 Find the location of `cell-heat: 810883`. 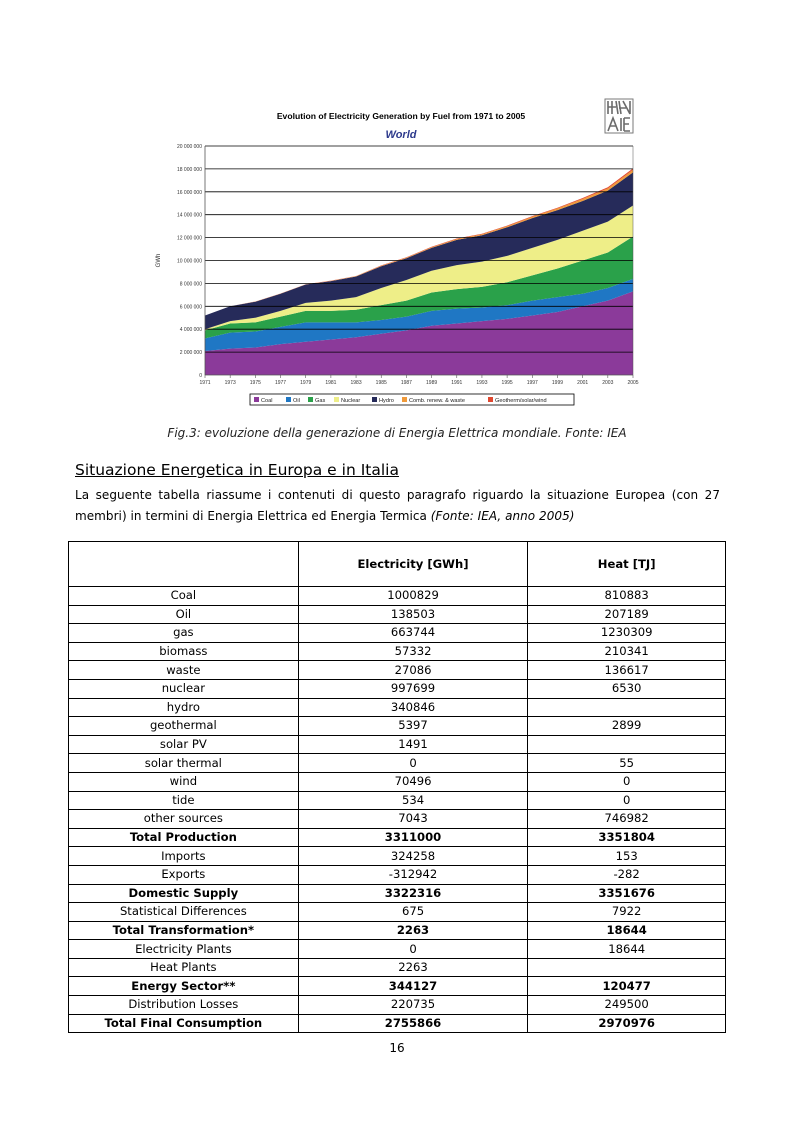

cell-heat: 810883 is located at coordinates (626, 596).